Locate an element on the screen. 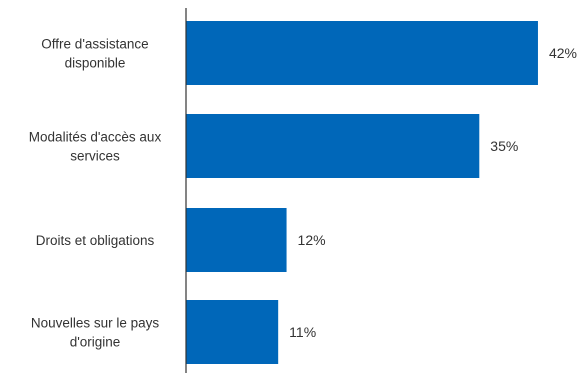 The image size is (587, 373). category-label-2-line-2: services is located at coordinates (95, 156).